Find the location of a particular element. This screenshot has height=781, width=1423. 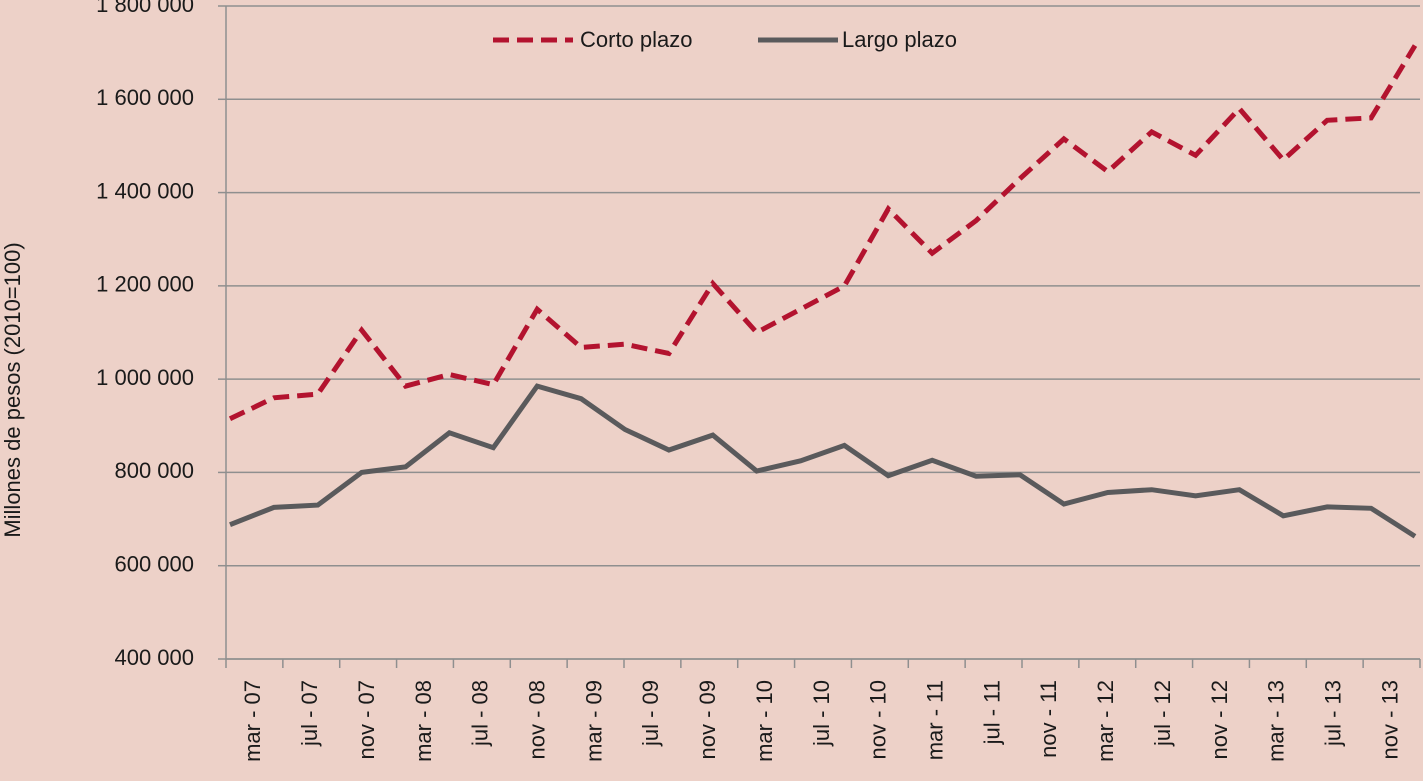

y-tick-label: 400 000 is located at coordinates (154, 657).